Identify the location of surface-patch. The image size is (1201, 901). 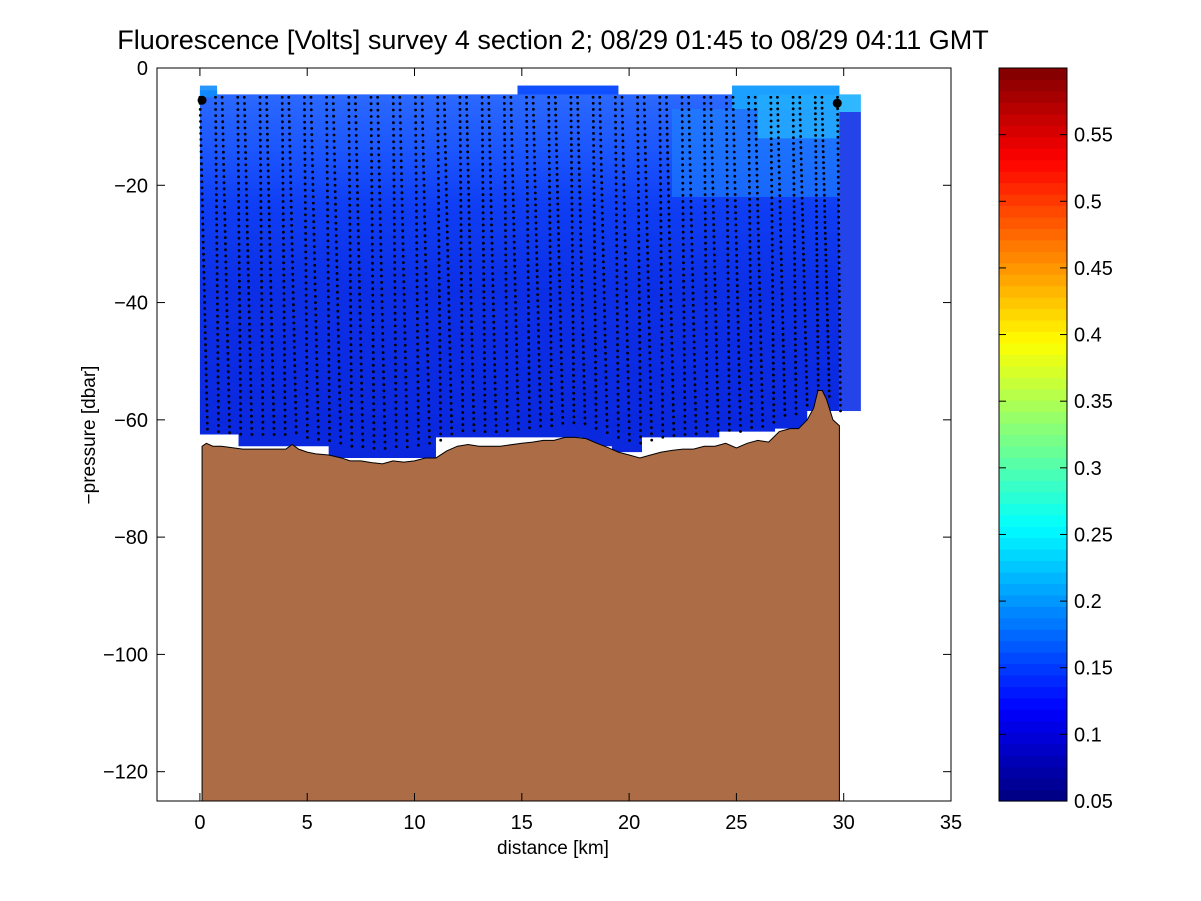
(208, 91).